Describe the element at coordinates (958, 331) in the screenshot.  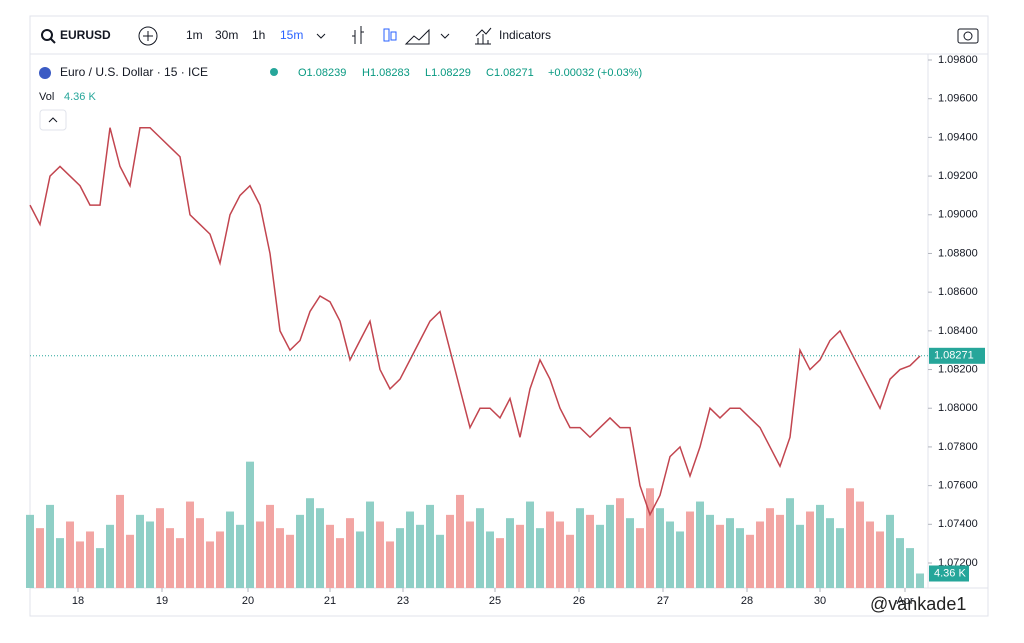
I see `y-tick-label: 1.08400` at that location.